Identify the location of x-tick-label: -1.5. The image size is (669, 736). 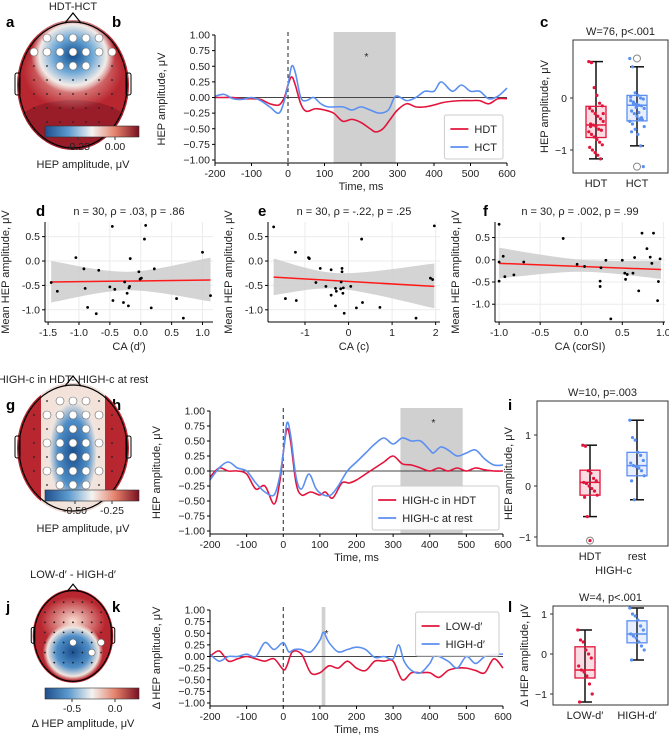
(48, 333).